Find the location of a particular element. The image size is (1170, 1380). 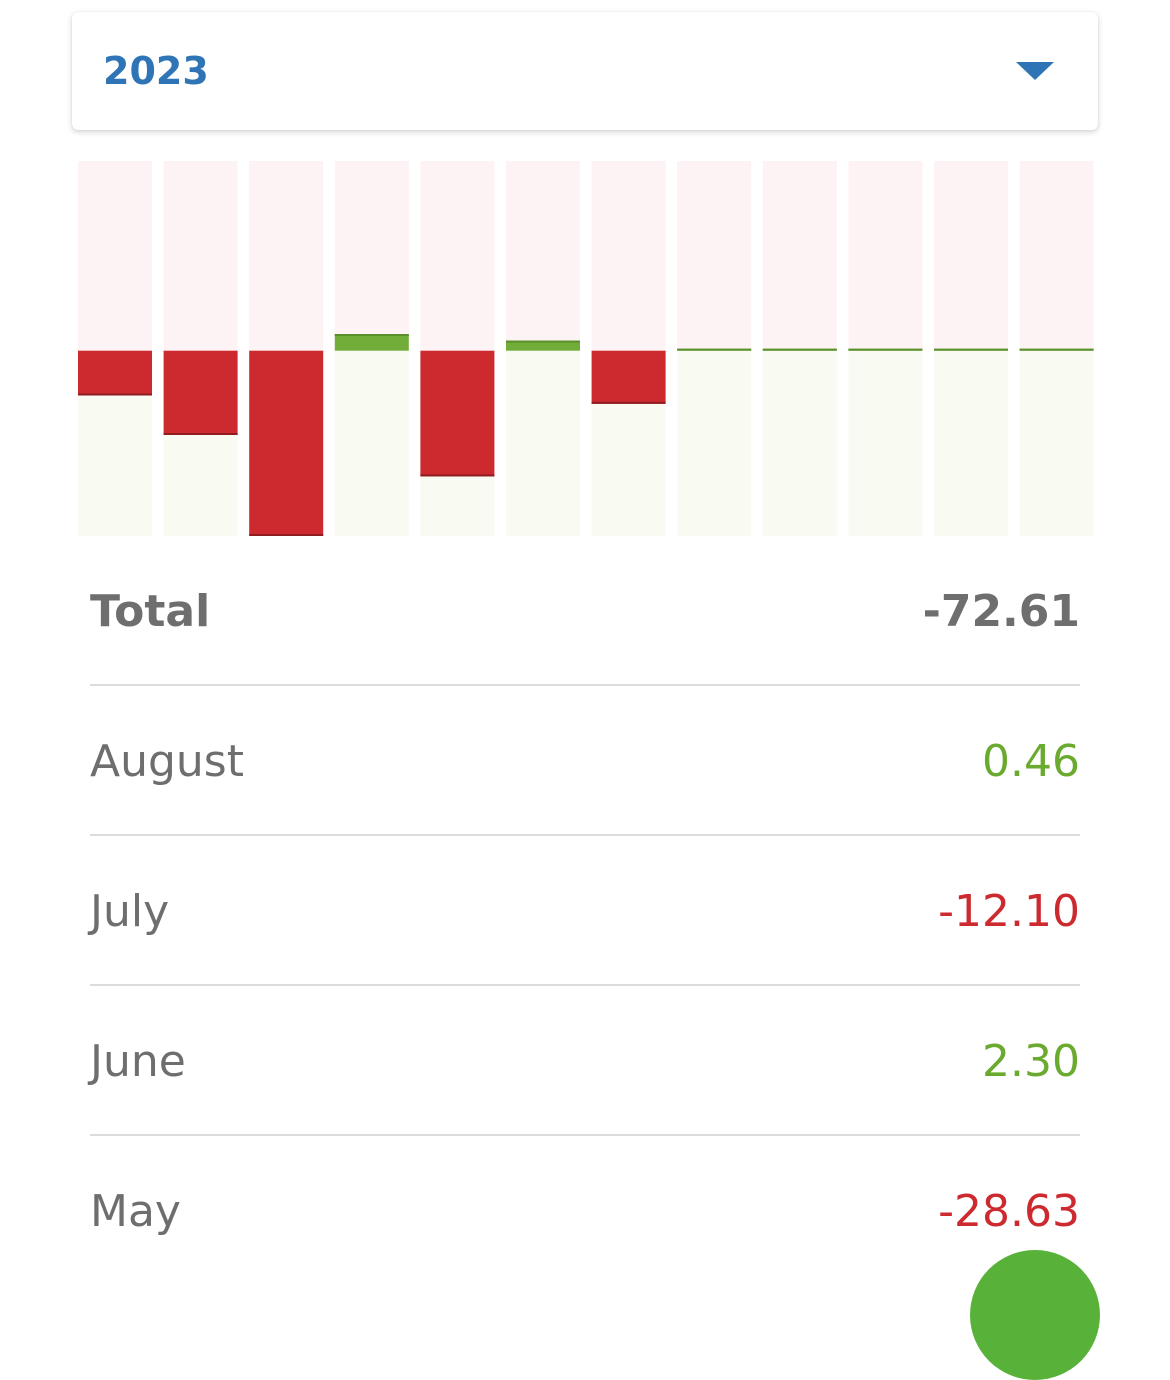

month-label: August is located at coordinates (167, 761).